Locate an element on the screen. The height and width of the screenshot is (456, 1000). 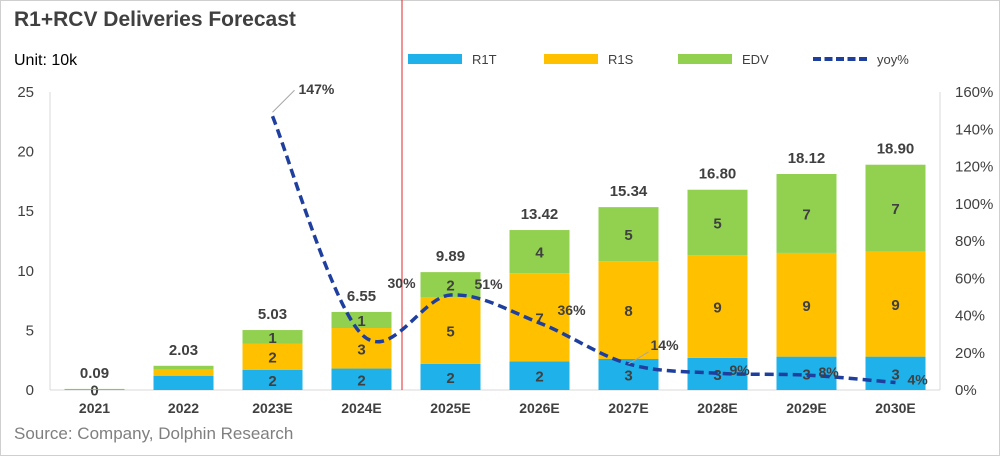
legend-label-yoy: yoy% is located at coordinates (893, 59).